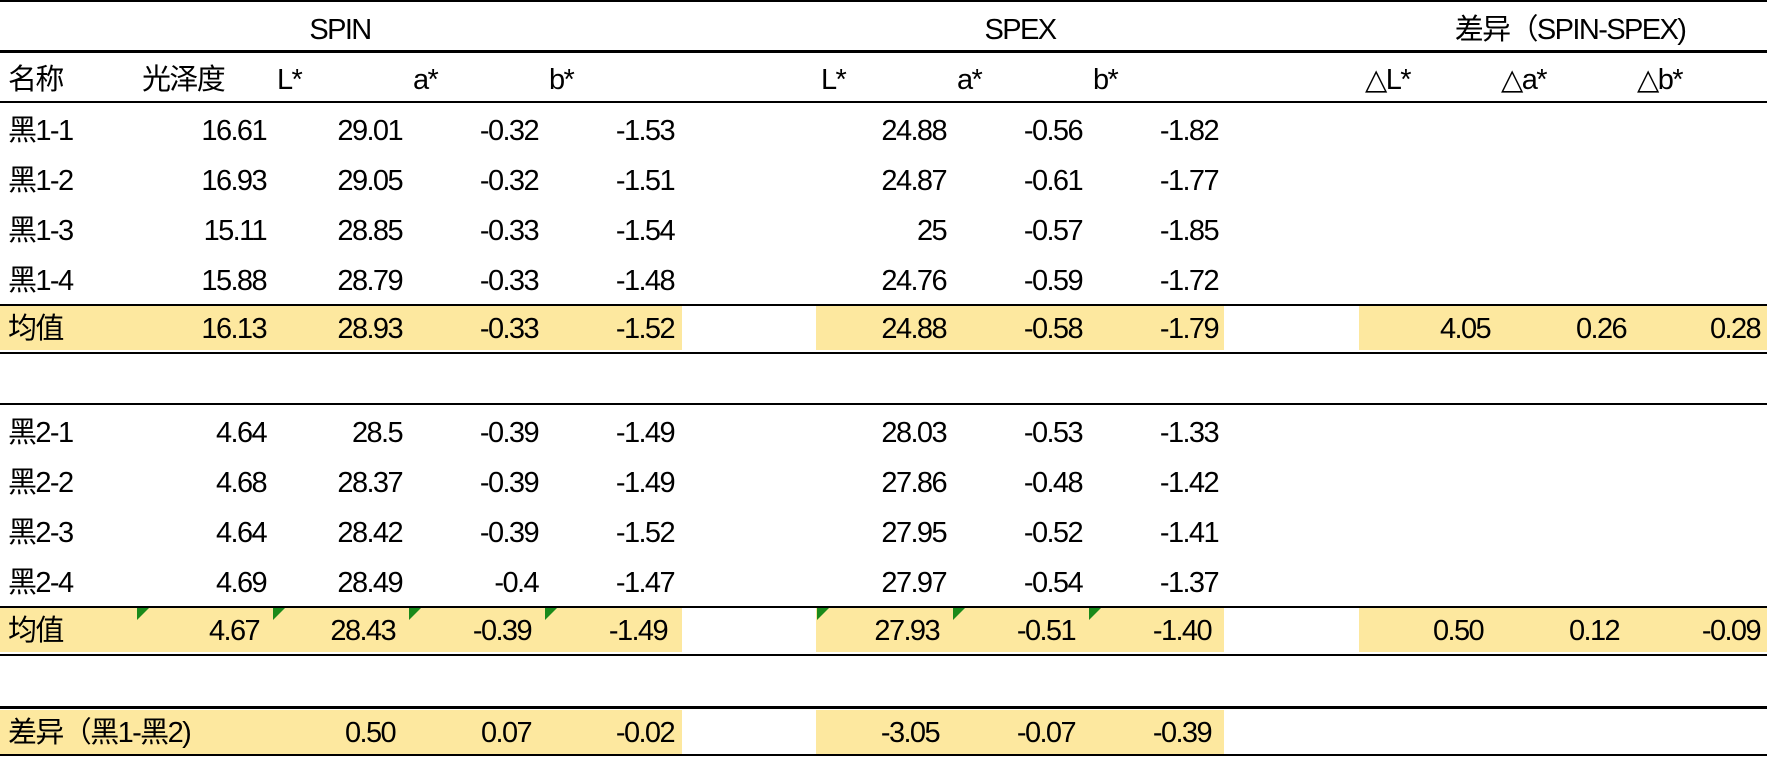 The width and height of the screenshot is (1767, 757). What do you see at coordinates (1388, 80) in the screenshot?
I see `col-header-diff-L: △L*` at bounding box center [1388, 80].